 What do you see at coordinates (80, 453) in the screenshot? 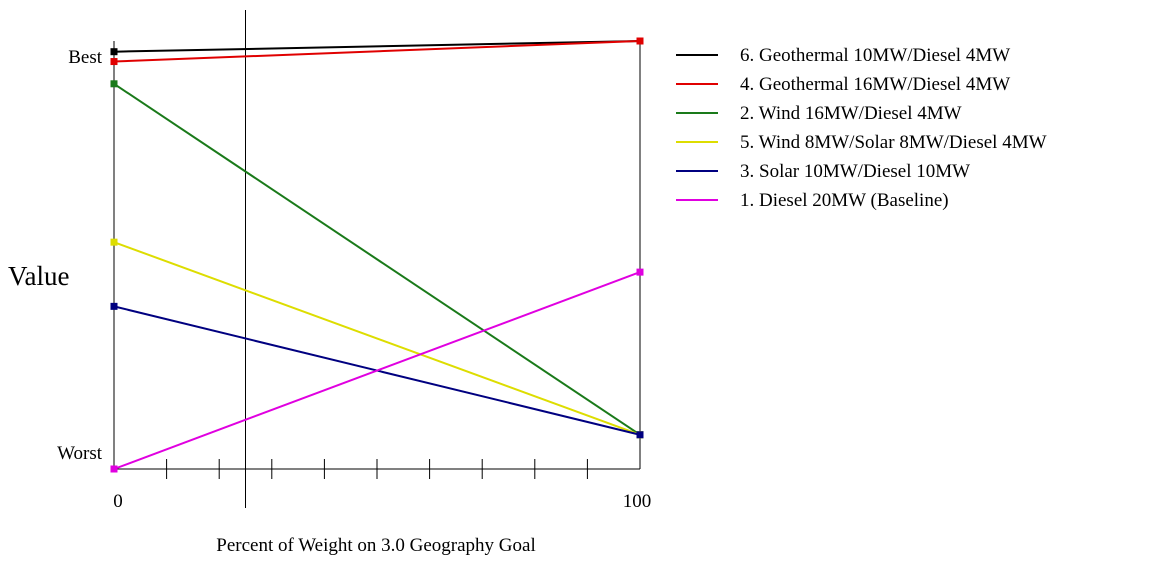
I see `y-tick-worst: Worst` at bounding box center [80, 453].